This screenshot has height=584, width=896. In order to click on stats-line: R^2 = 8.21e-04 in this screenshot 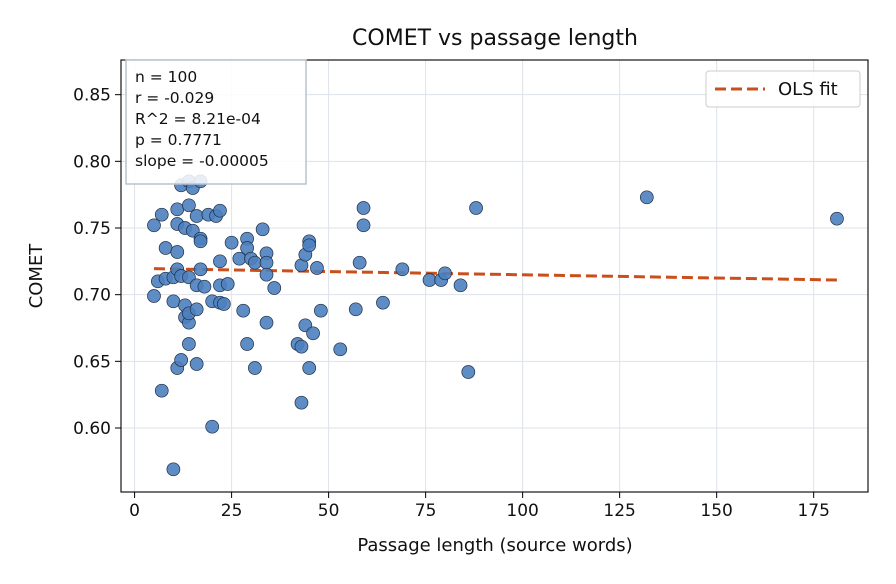, I will do `click(198, 119)`.